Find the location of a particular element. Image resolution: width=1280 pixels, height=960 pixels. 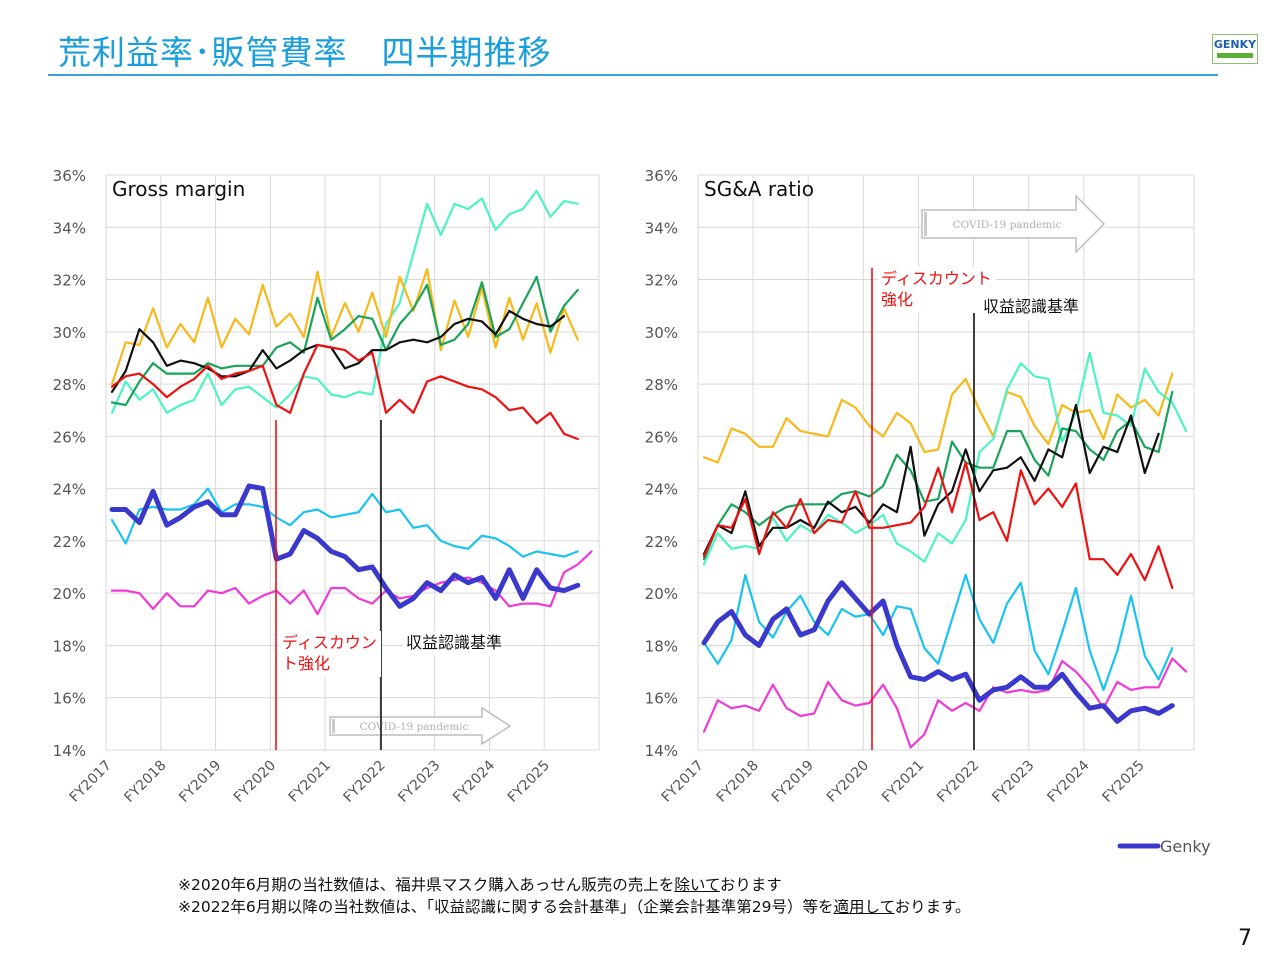

genky-logo: GENKY is located at coordinates (1235, 49).